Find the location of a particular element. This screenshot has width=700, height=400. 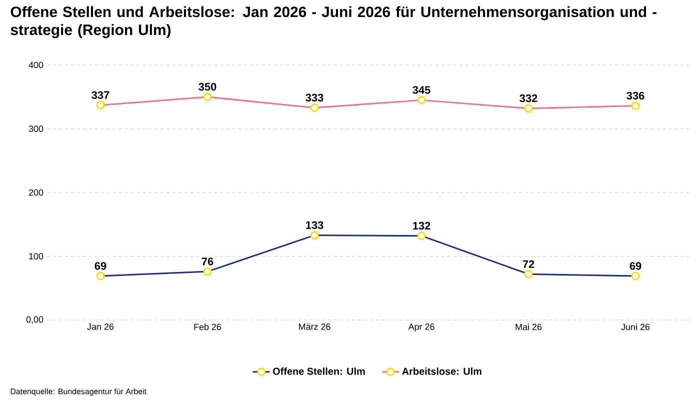

chart-title: Offene Stellen und Arbeitslose: Jan 2026 - Juni 2026 für Unternehmensorganisation und -strategie (Region Ulm) is located at coordinates (333, 22).